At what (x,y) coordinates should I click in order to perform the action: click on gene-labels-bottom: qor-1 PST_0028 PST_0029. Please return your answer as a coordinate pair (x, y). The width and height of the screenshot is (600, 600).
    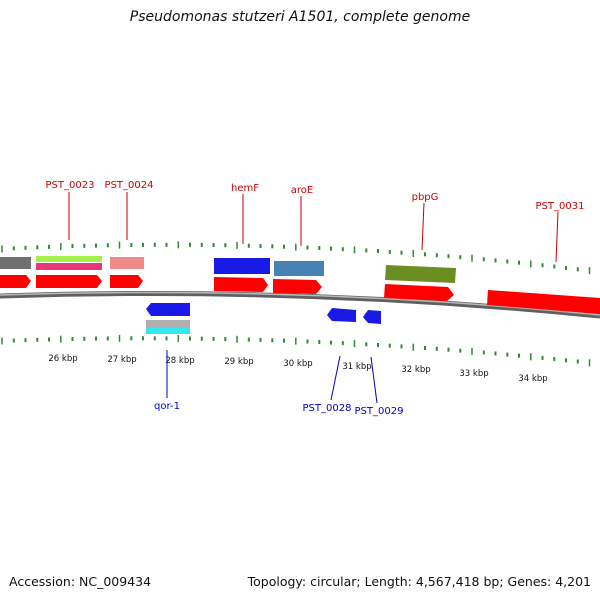
    Looking at the image, I should click on (278, 409).